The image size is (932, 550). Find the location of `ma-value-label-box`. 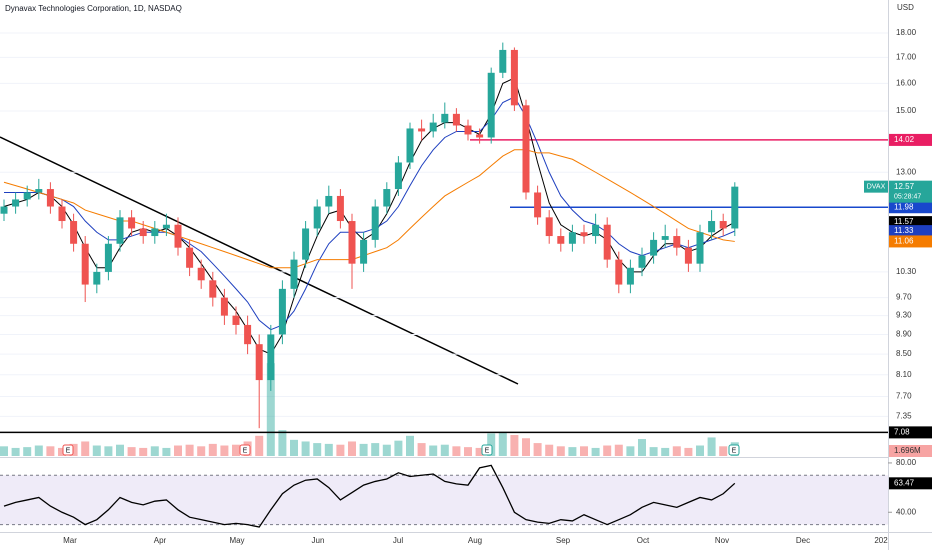

ma-value-label-box is located at coordinates (910, 231).